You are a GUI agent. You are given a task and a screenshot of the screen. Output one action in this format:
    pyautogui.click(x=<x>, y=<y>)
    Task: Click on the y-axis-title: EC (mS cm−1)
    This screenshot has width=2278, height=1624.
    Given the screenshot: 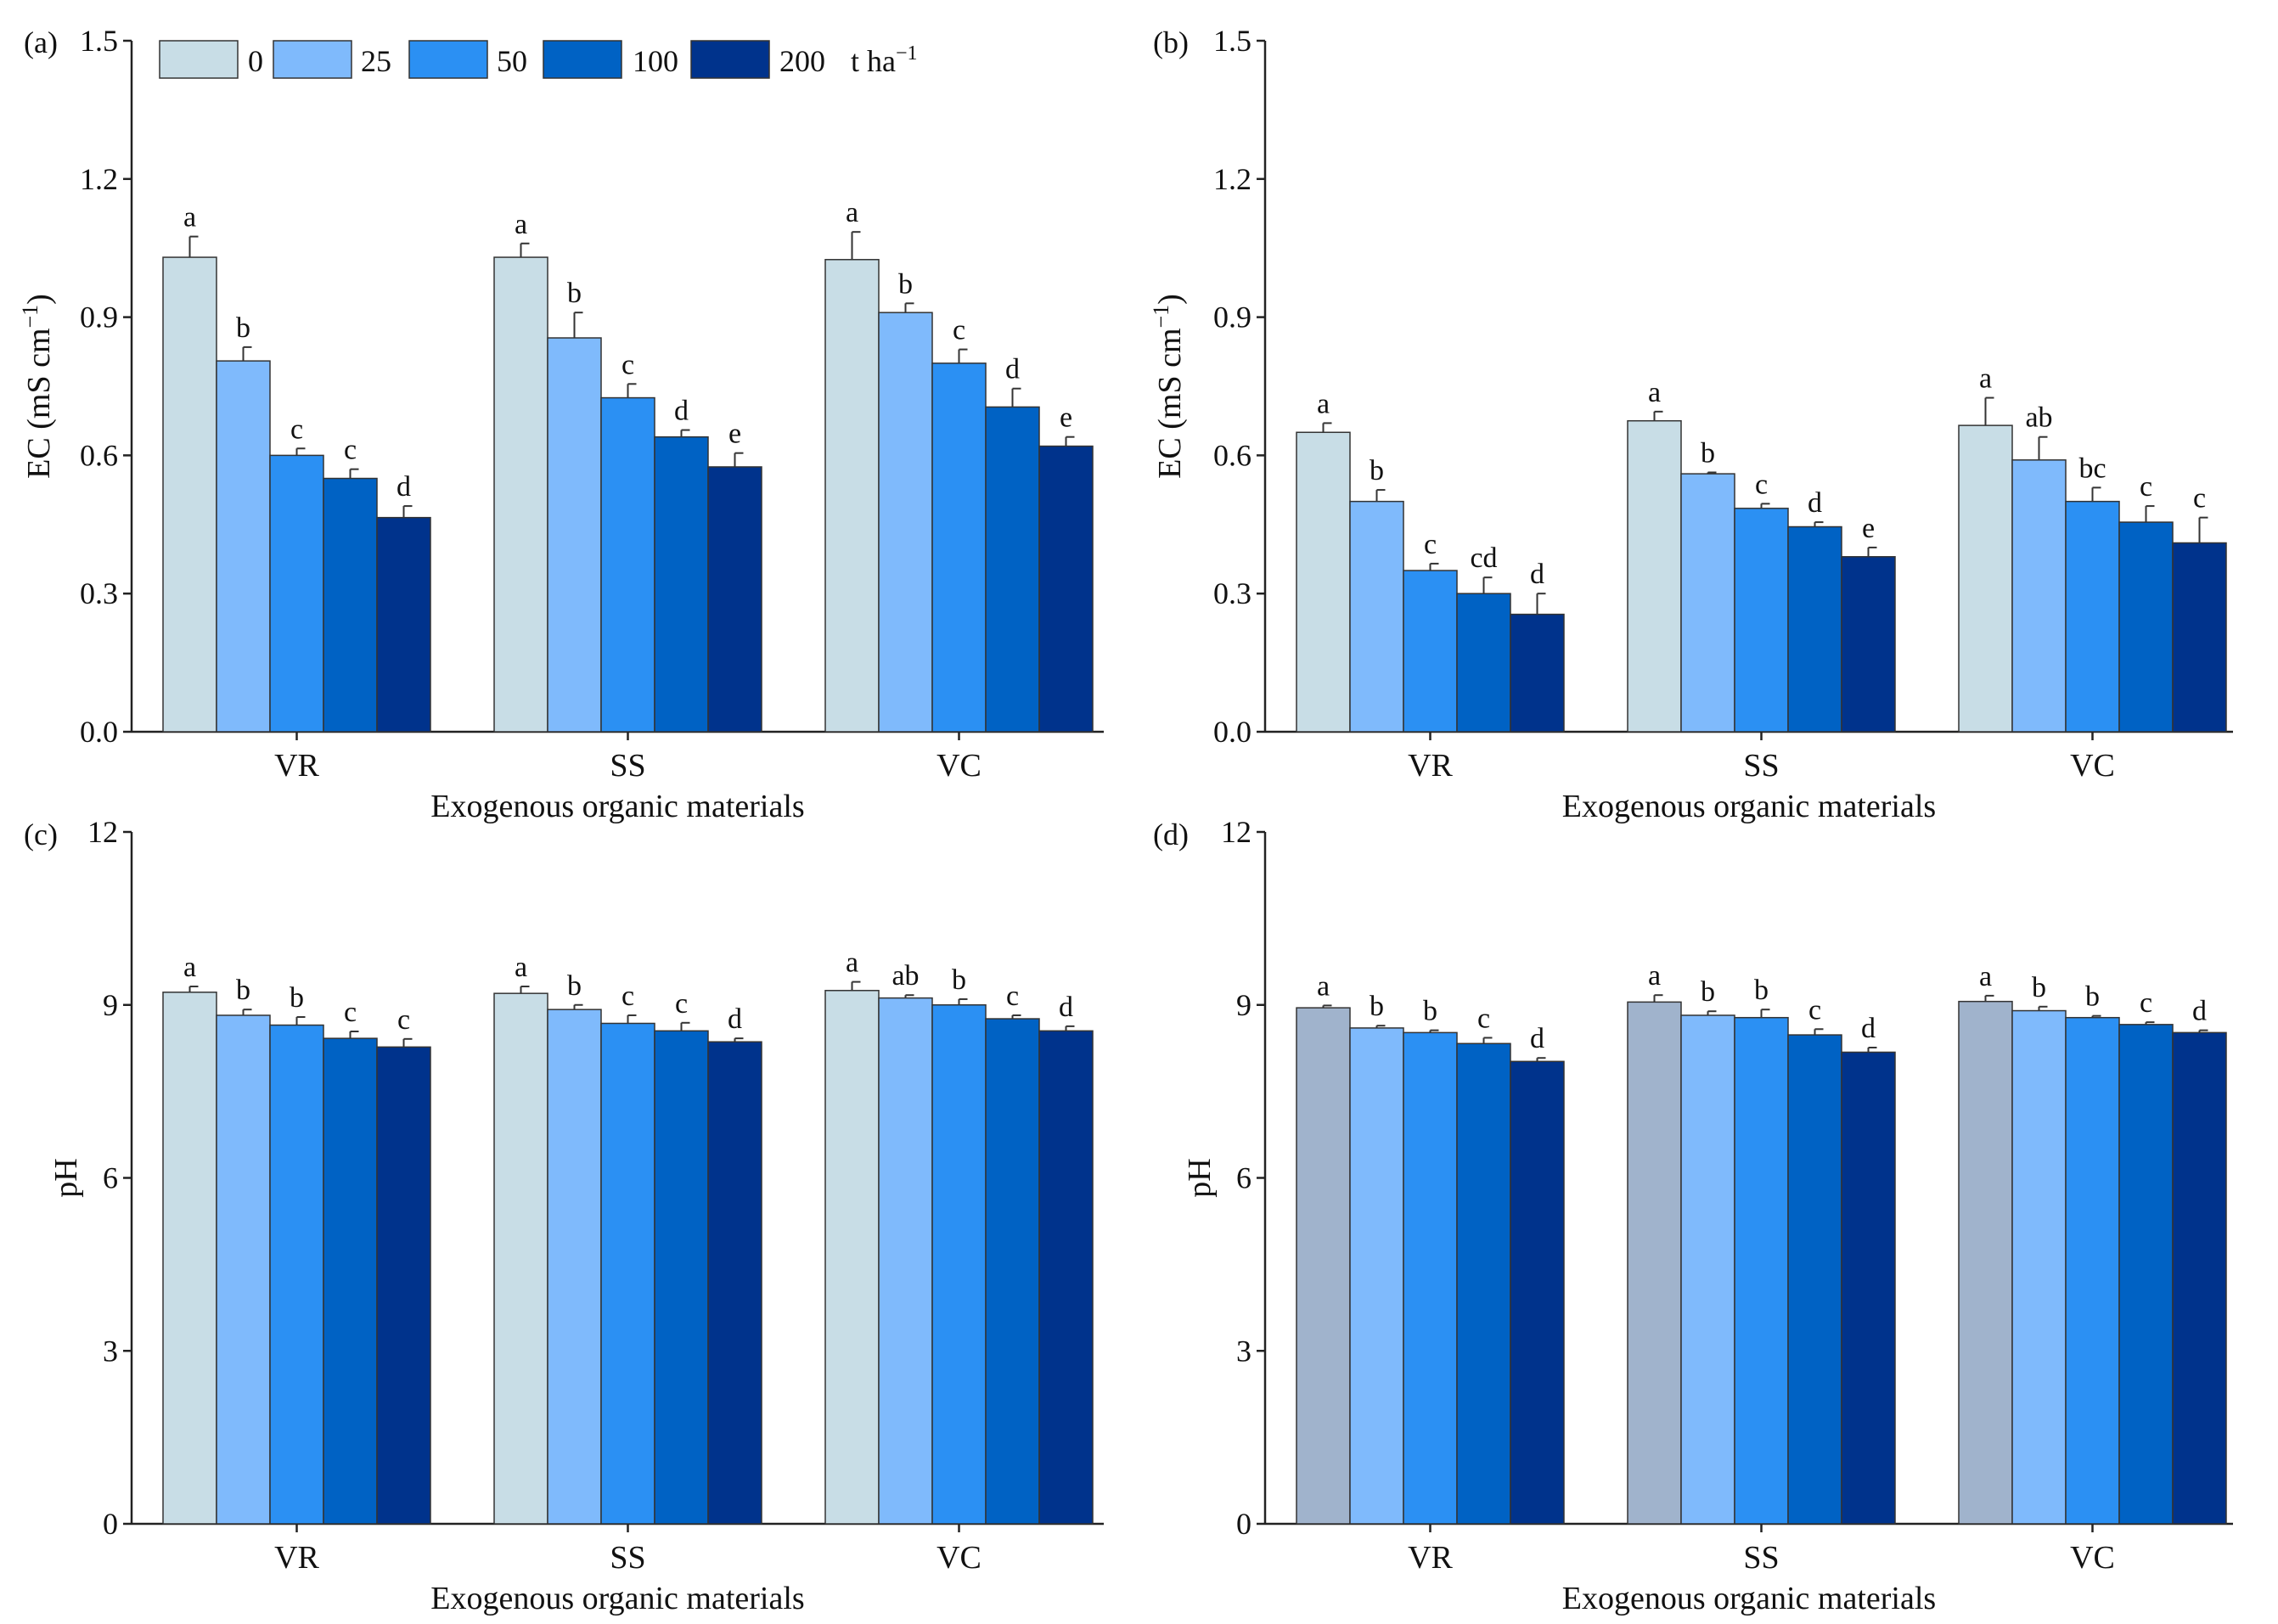 What is the action you would take?
    pyautogui.click(x=37, y=386)
    